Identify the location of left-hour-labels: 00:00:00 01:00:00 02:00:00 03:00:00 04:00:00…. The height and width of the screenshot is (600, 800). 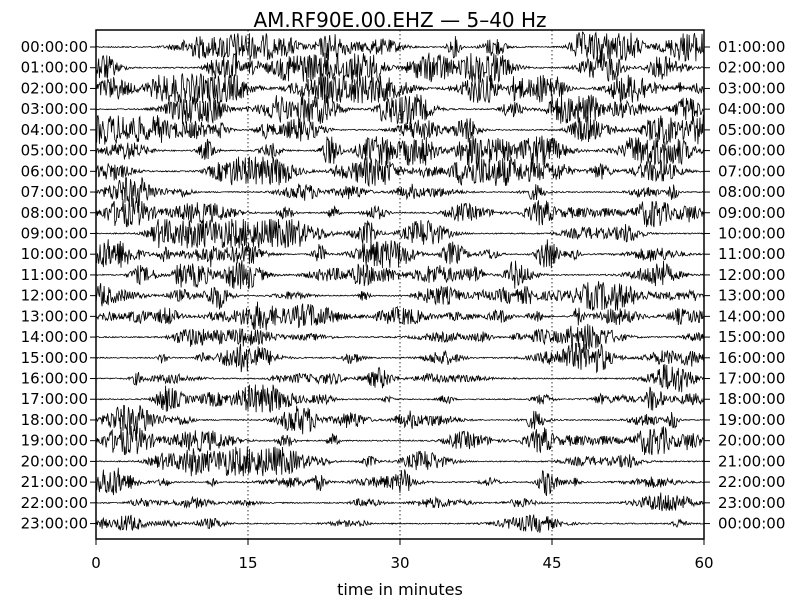
(58, 285).